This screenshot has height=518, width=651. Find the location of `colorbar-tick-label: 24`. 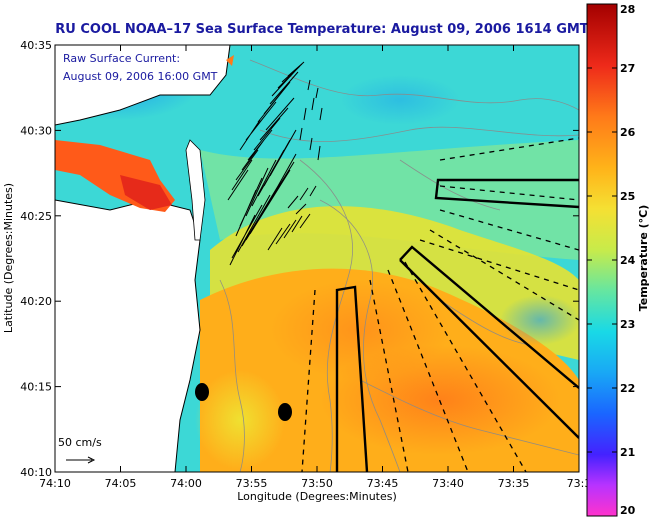

colorbar-tick-label: 24 is located at coordinates (628, 260).